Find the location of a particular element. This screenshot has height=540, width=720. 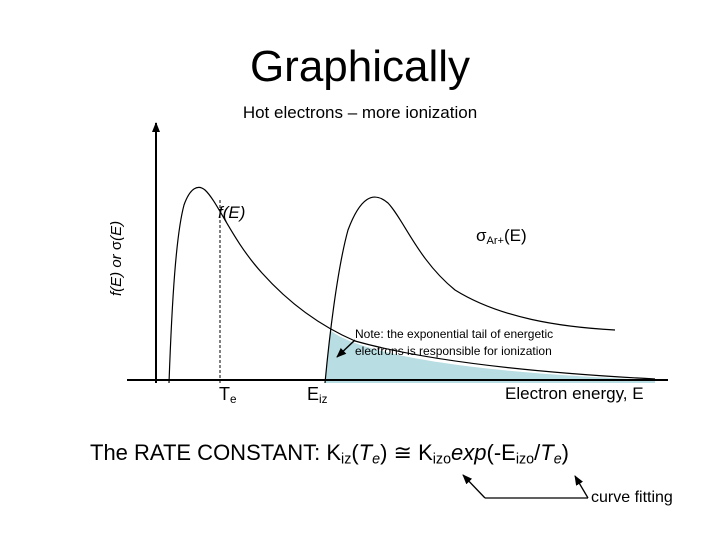

eiz-subscript: iz is located at coordinates (323, 399).